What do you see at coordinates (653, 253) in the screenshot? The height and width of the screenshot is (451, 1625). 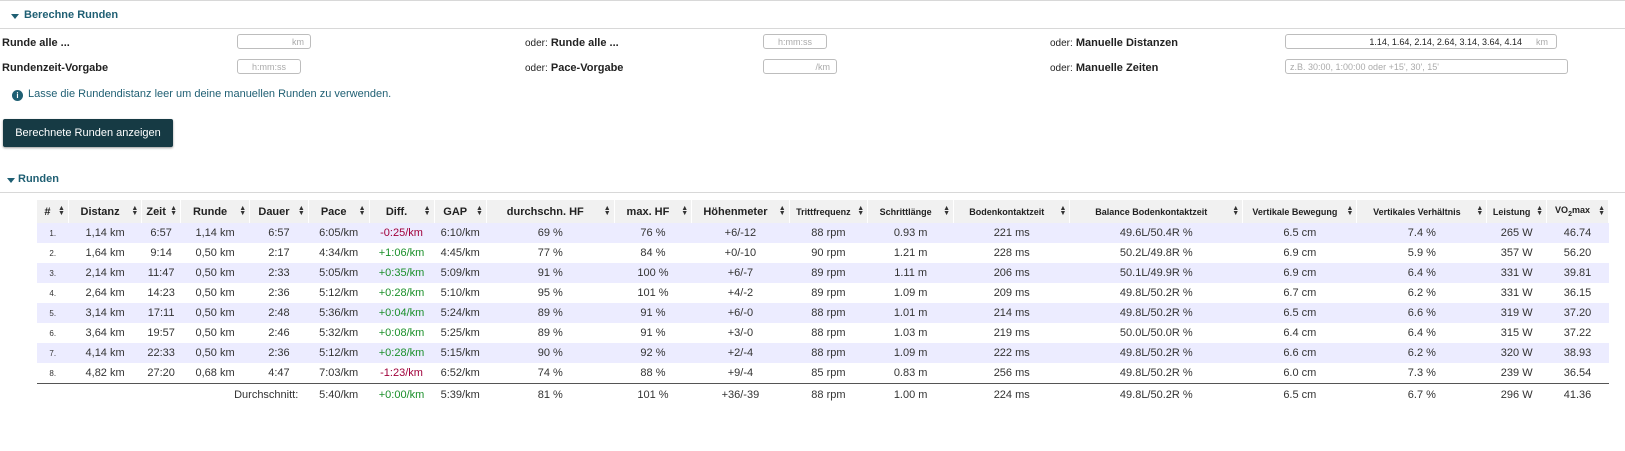 I see `cell-max-hr: 84 %` at bounding box center [653, 253].